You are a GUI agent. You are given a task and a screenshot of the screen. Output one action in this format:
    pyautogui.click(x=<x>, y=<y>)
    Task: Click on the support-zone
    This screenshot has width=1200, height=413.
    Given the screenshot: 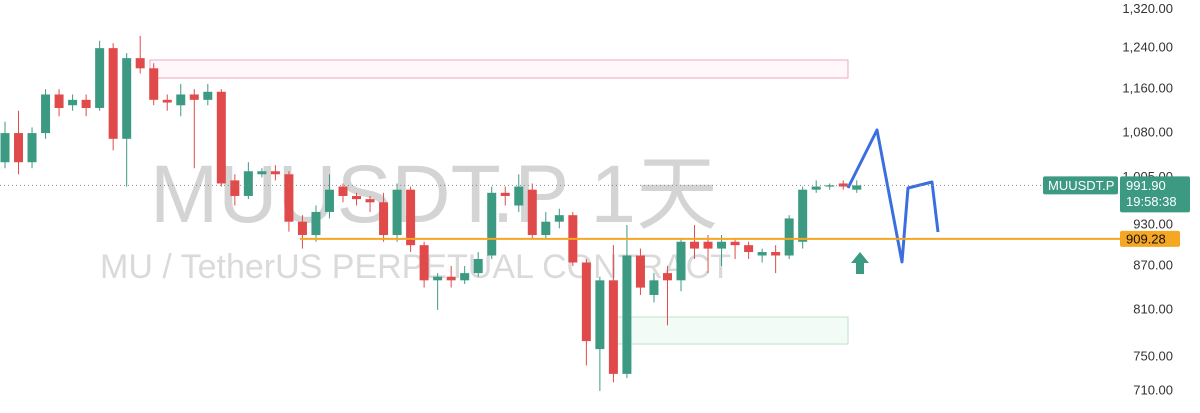 What is the action you would take?
    pyautogui.click(x=730, y=330)
    